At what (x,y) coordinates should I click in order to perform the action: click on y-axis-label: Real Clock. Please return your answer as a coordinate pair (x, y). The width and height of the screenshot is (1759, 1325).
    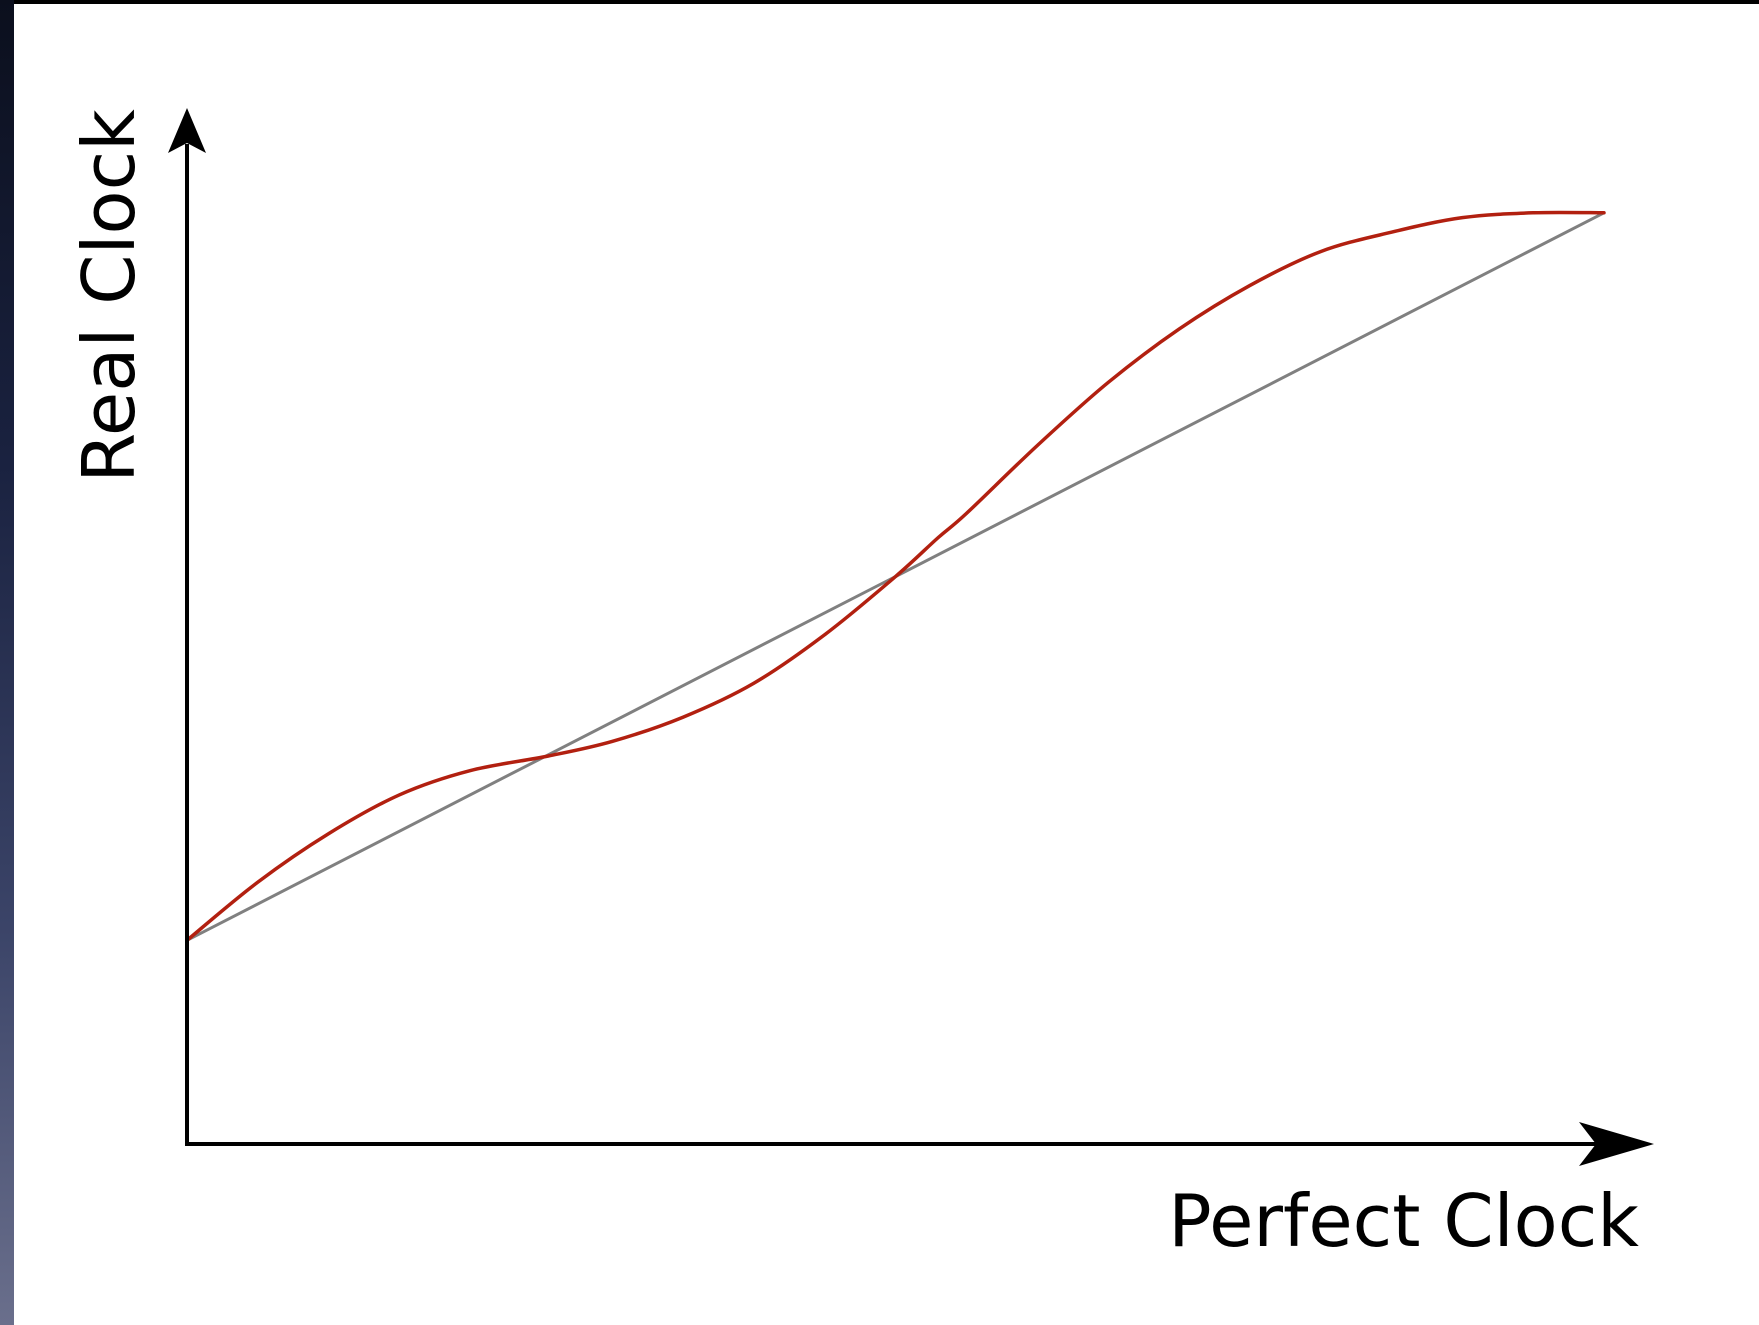
    Looking at the image, I should click on (109, 296).